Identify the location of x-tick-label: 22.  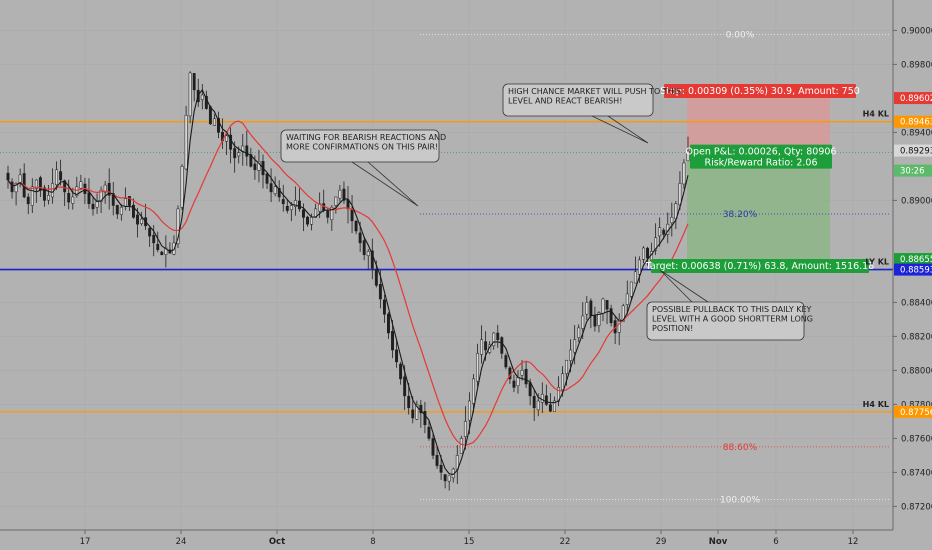
(565, 542).